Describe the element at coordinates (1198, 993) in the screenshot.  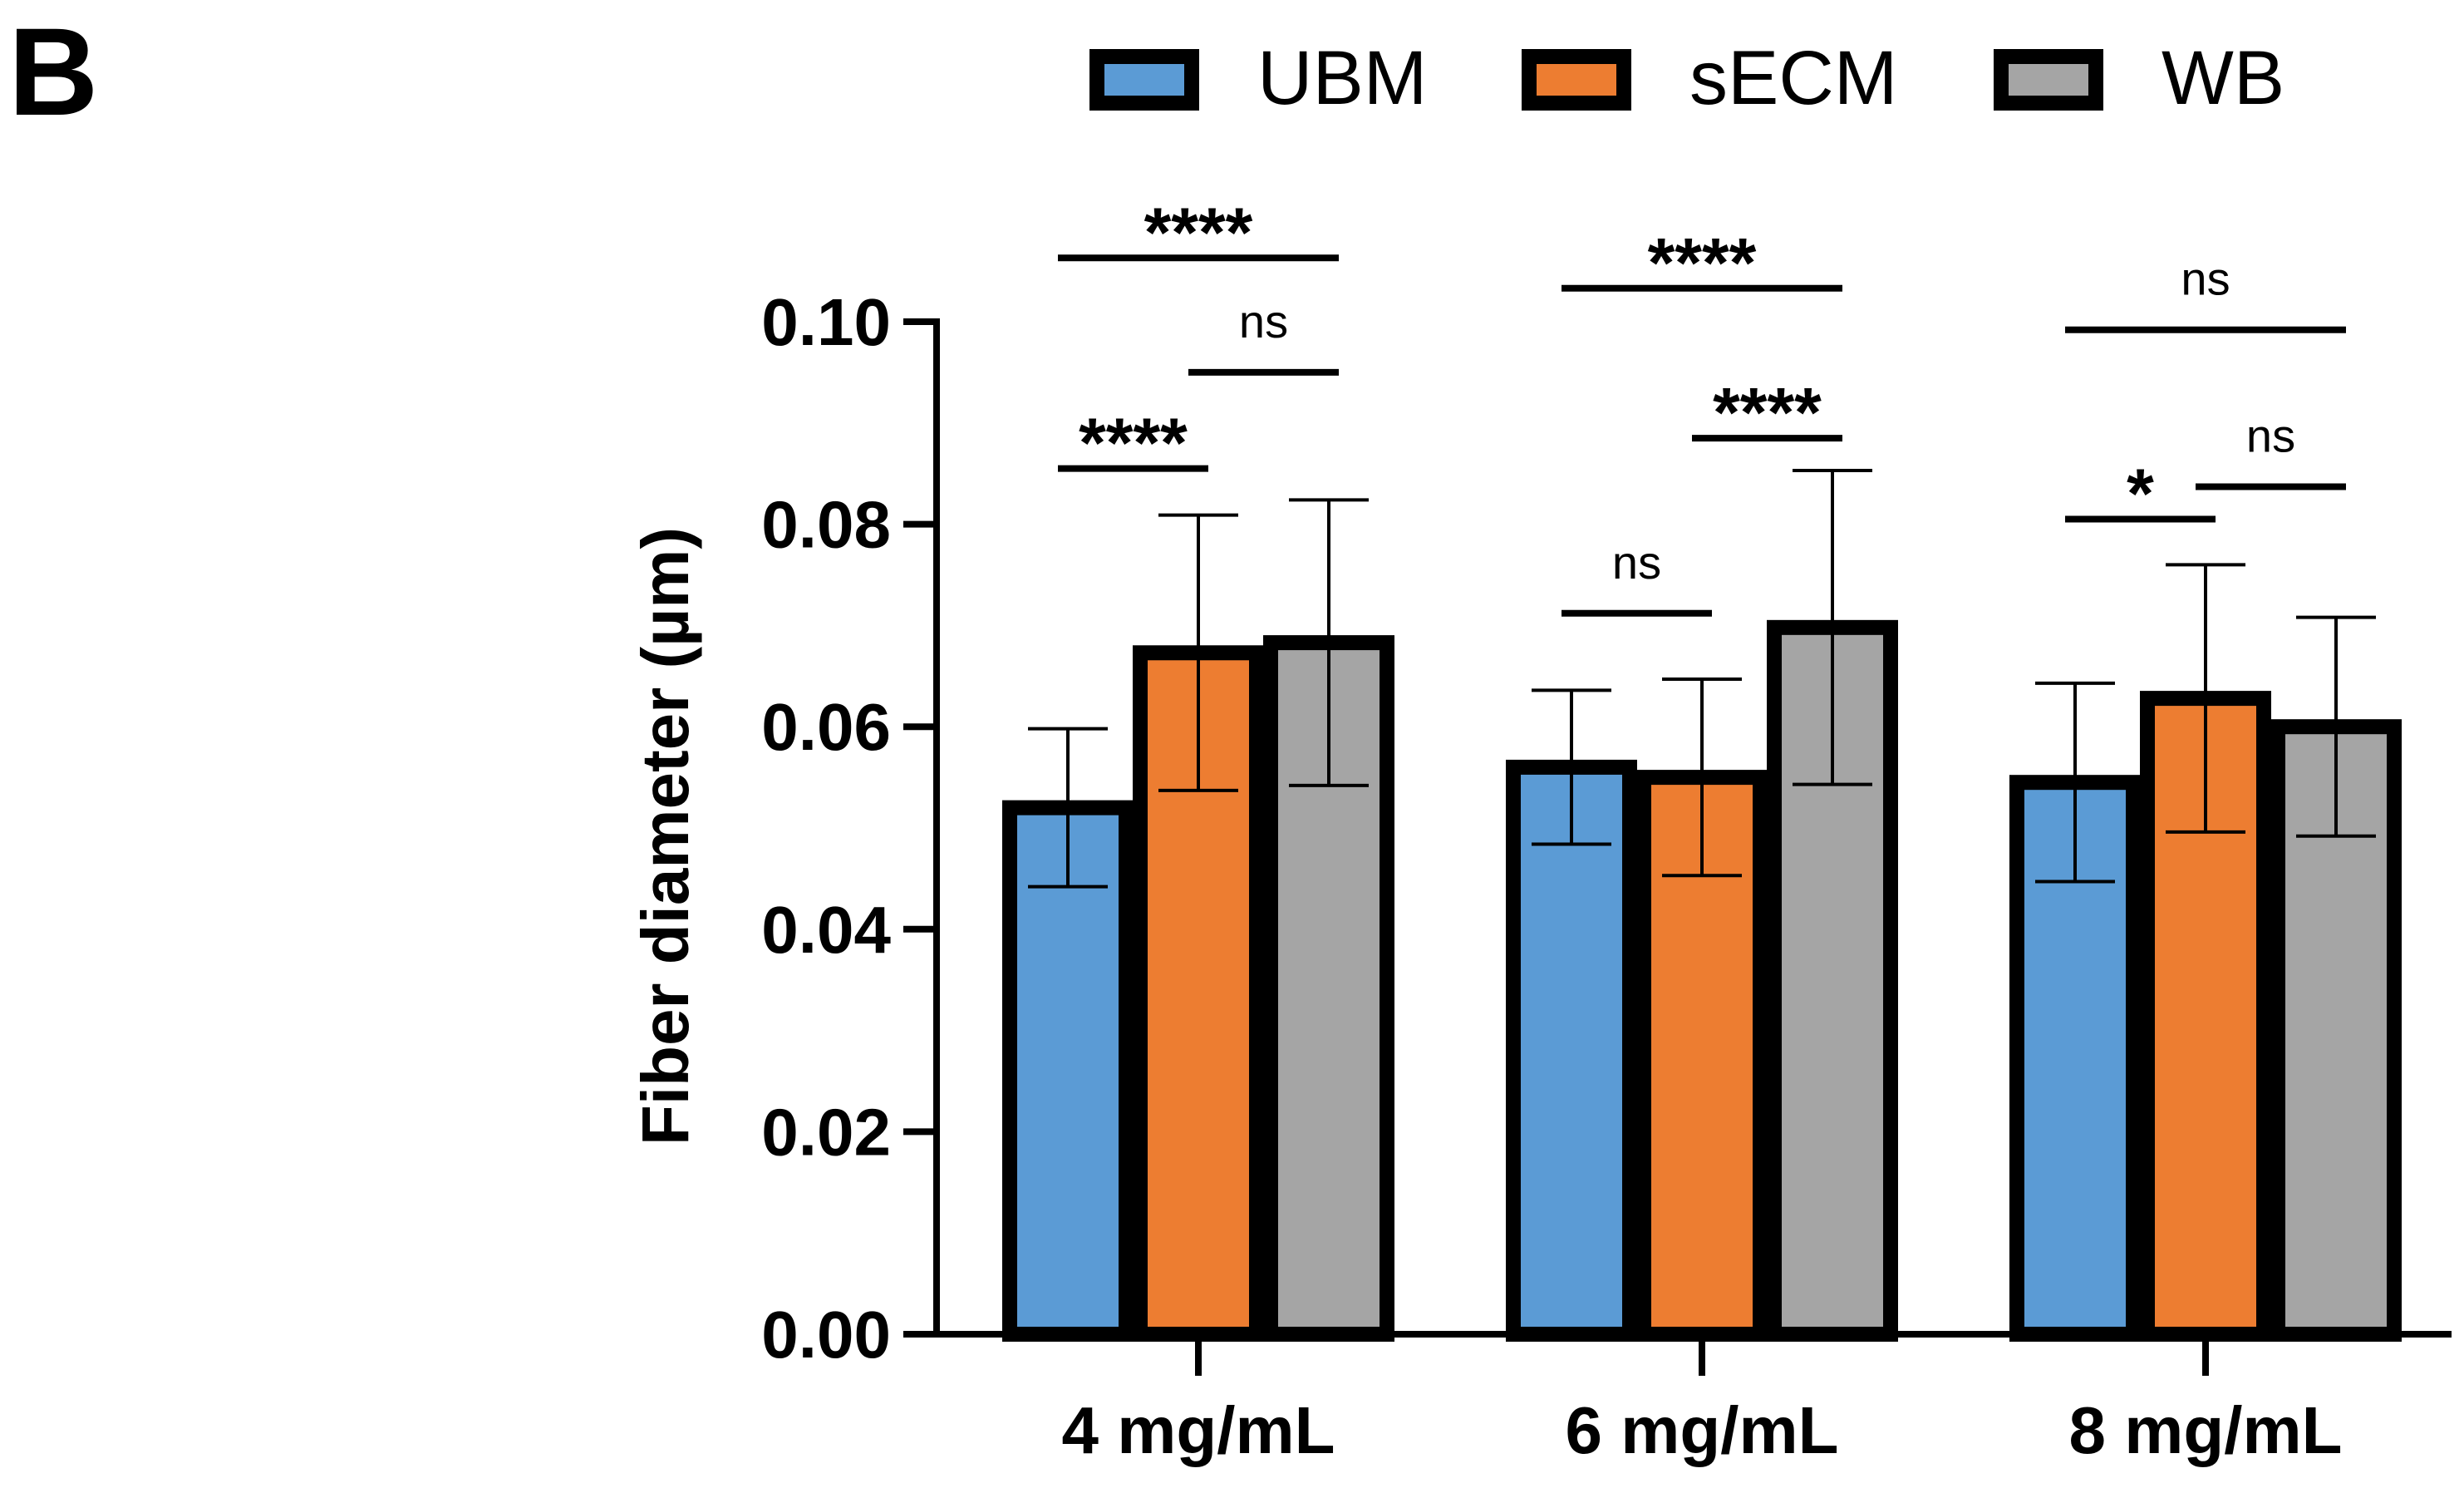
I see `bar-secm-4-mg-ml` at that location.